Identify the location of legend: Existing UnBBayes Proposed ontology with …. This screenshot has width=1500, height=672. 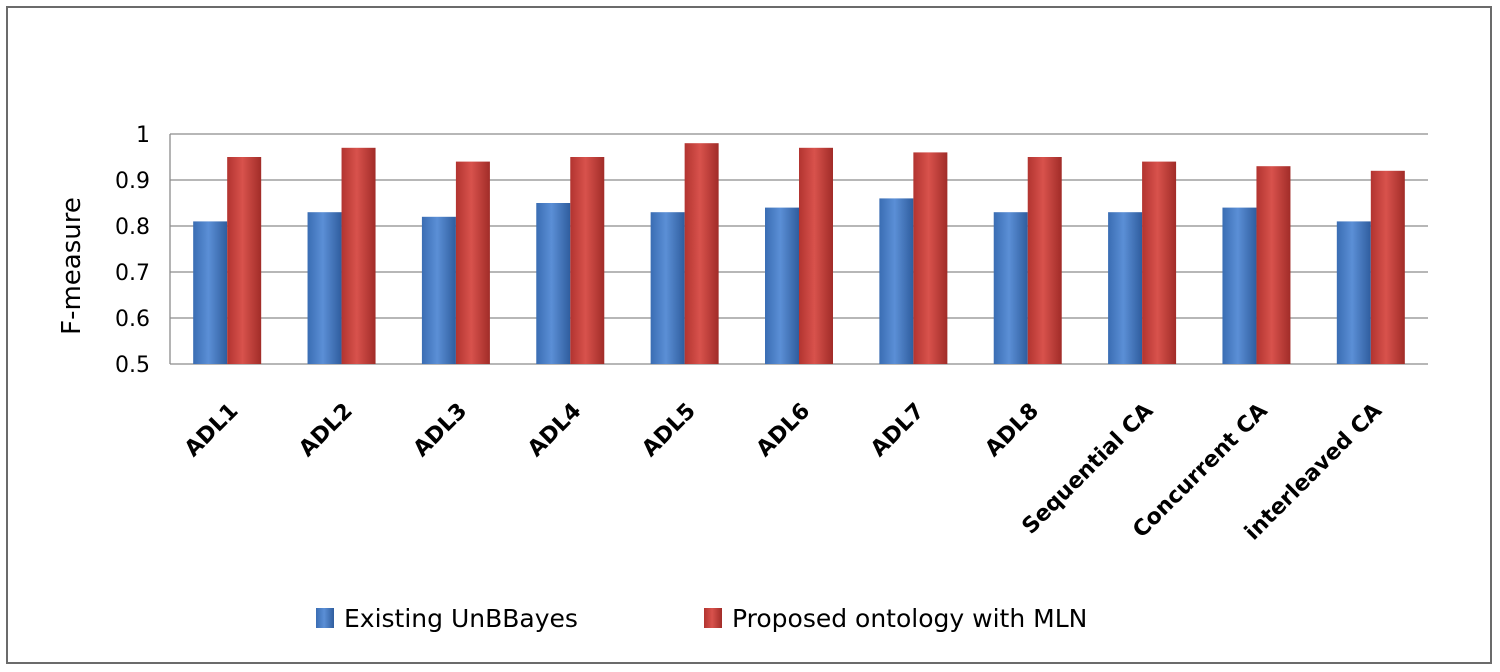
(701, 618).